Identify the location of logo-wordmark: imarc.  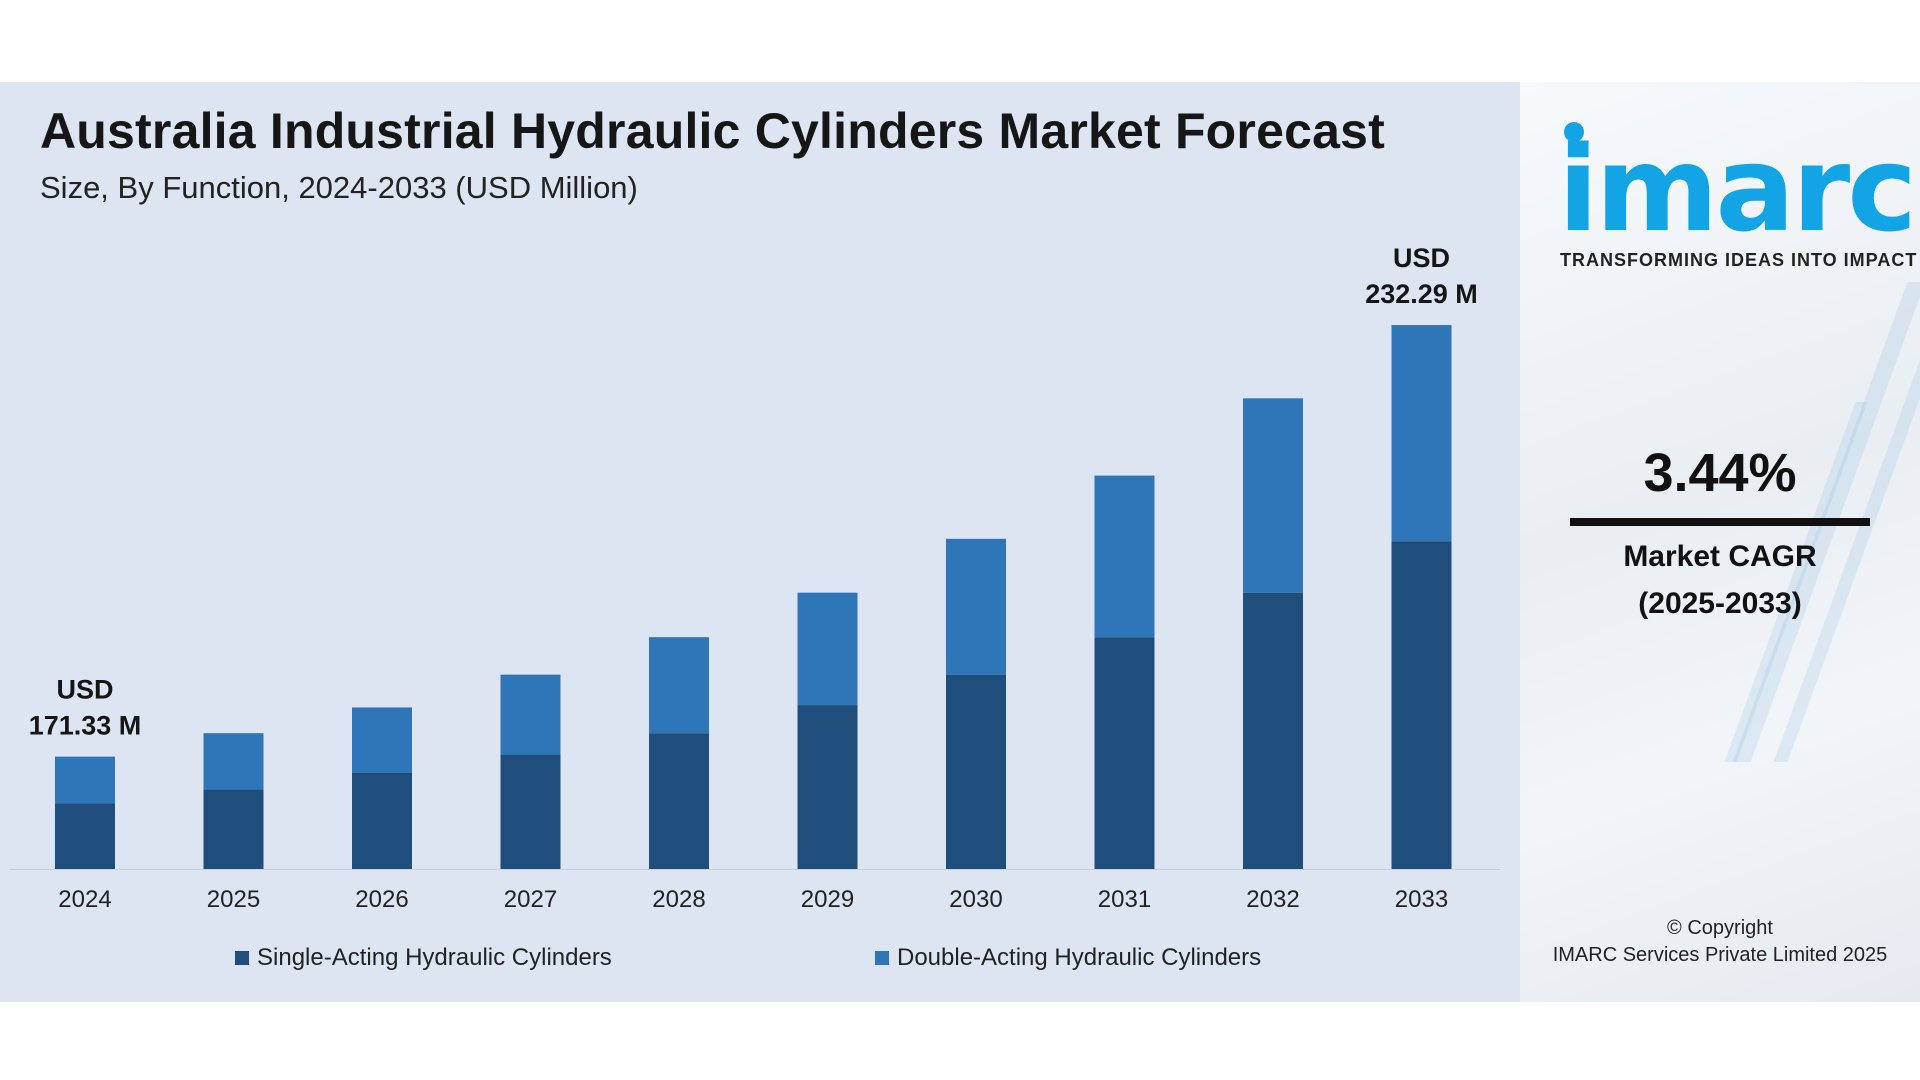
(1737, 189).